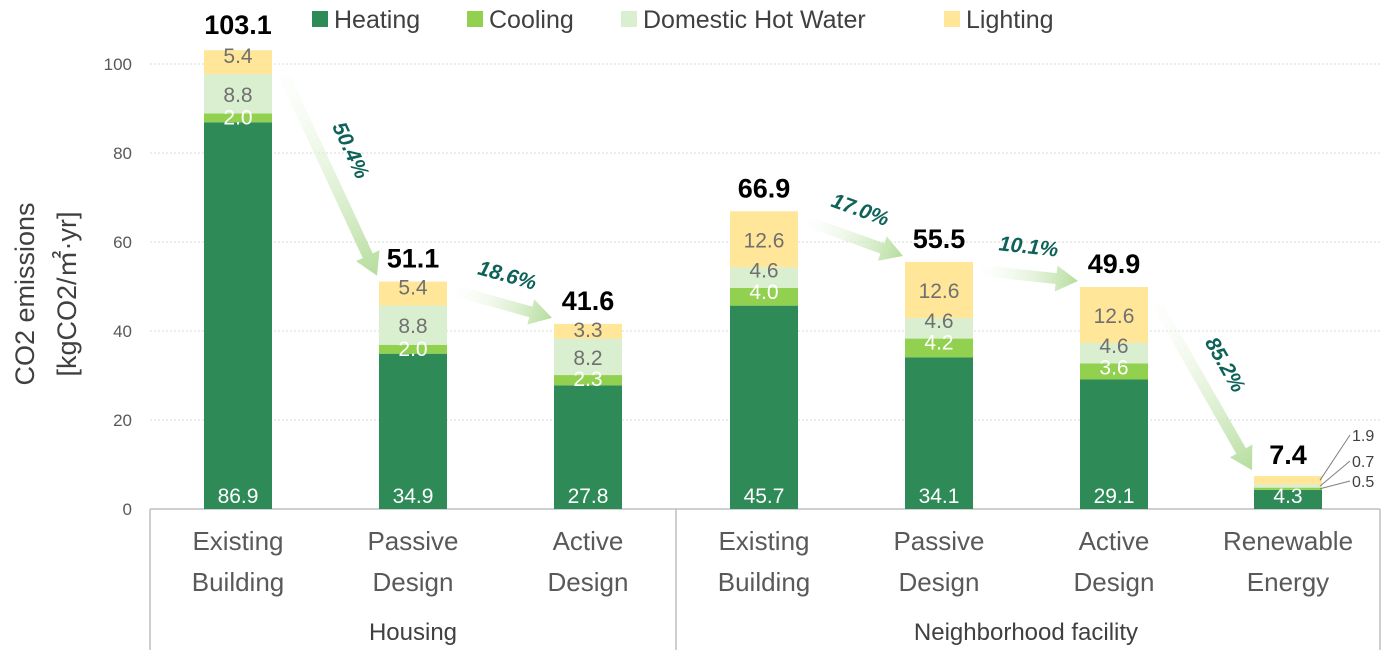  I want to click on total-label: 49.9, so click(1114, 264).